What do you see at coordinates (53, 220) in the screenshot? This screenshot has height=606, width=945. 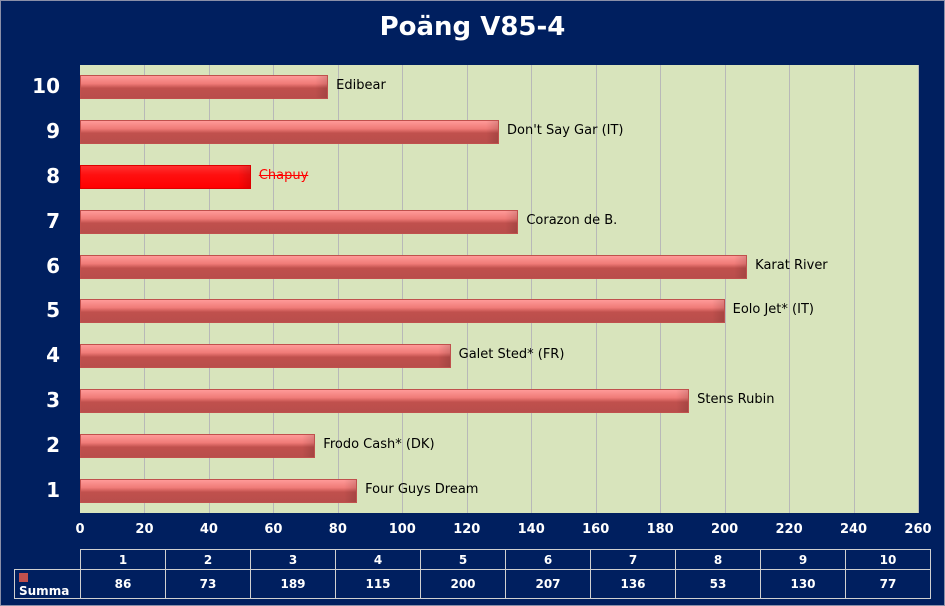 I see `y-tick-label: 7` at bounding box center [53, 220].